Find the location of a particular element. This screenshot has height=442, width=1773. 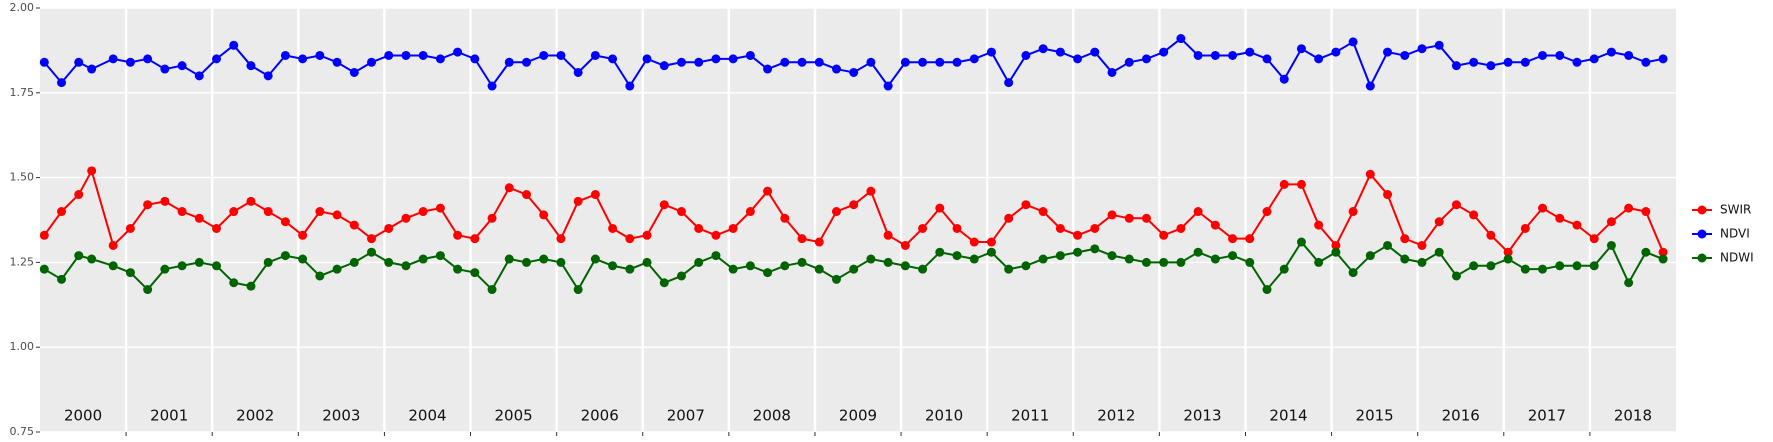

year-label: 2015 is located at coordinates (1375, 416).